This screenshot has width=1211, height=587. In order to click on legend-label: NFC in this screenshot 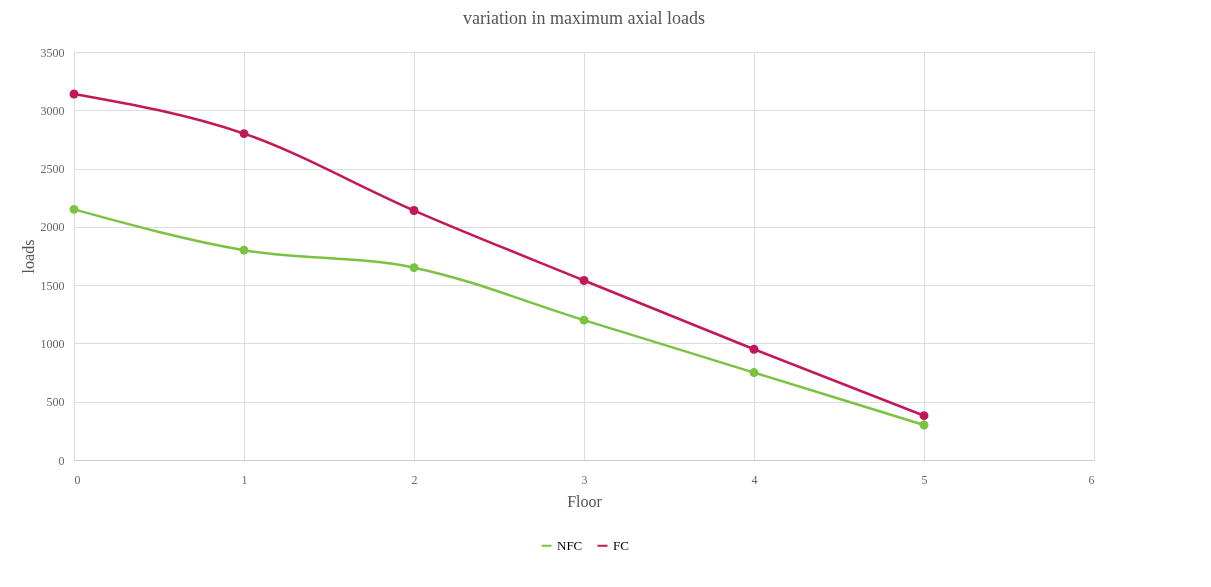, I will do `click(570, 545)`.